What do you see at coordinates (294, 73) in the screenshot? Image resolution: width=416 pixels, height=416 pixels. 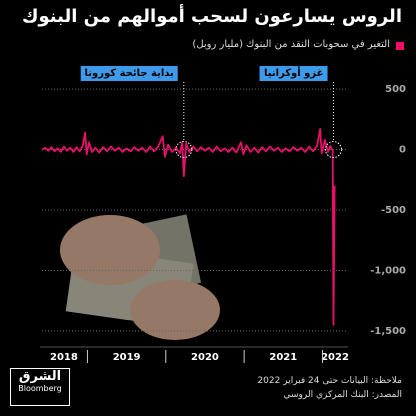 I see `annotation-label: غزو أوكرانيا` at bounding box center [294, 73].